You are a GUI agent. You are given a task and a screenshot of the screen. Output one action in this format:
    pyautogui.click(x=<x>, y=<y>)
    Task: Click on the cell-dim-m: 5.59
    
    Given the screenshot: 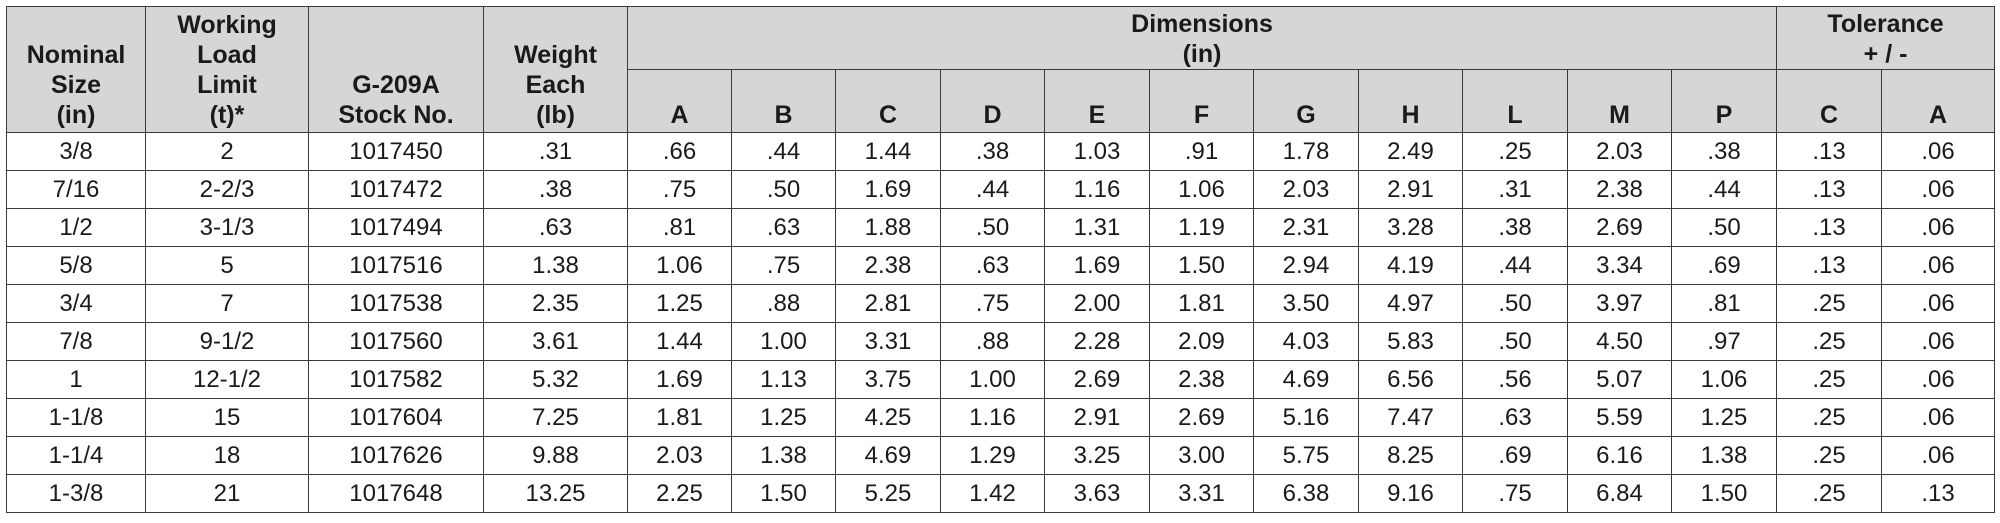 What is the action you would take?
    pyautogui.click(x=1619, y=417)
    